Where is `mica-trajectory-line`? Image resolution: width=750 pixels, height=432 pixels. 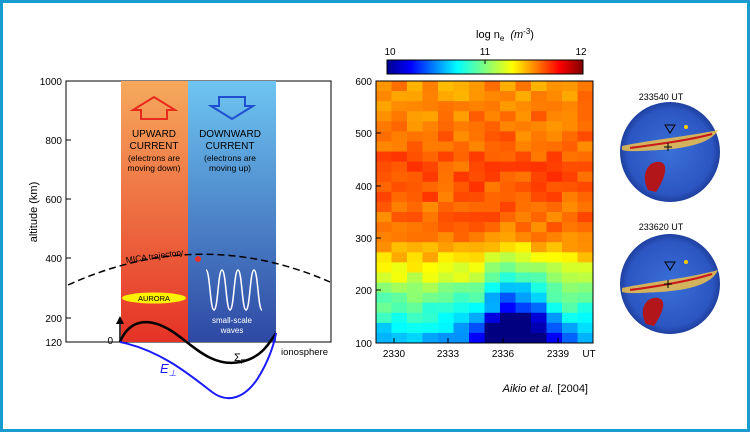 mica-trajectory-line is located at coordinates (199, 269).